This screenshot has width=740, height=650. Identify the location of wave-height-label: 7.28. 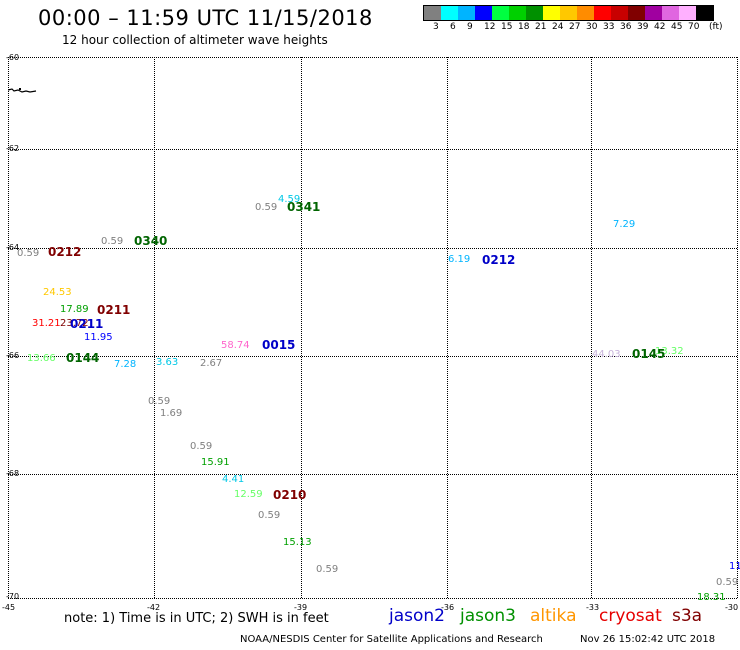
(125, 364).